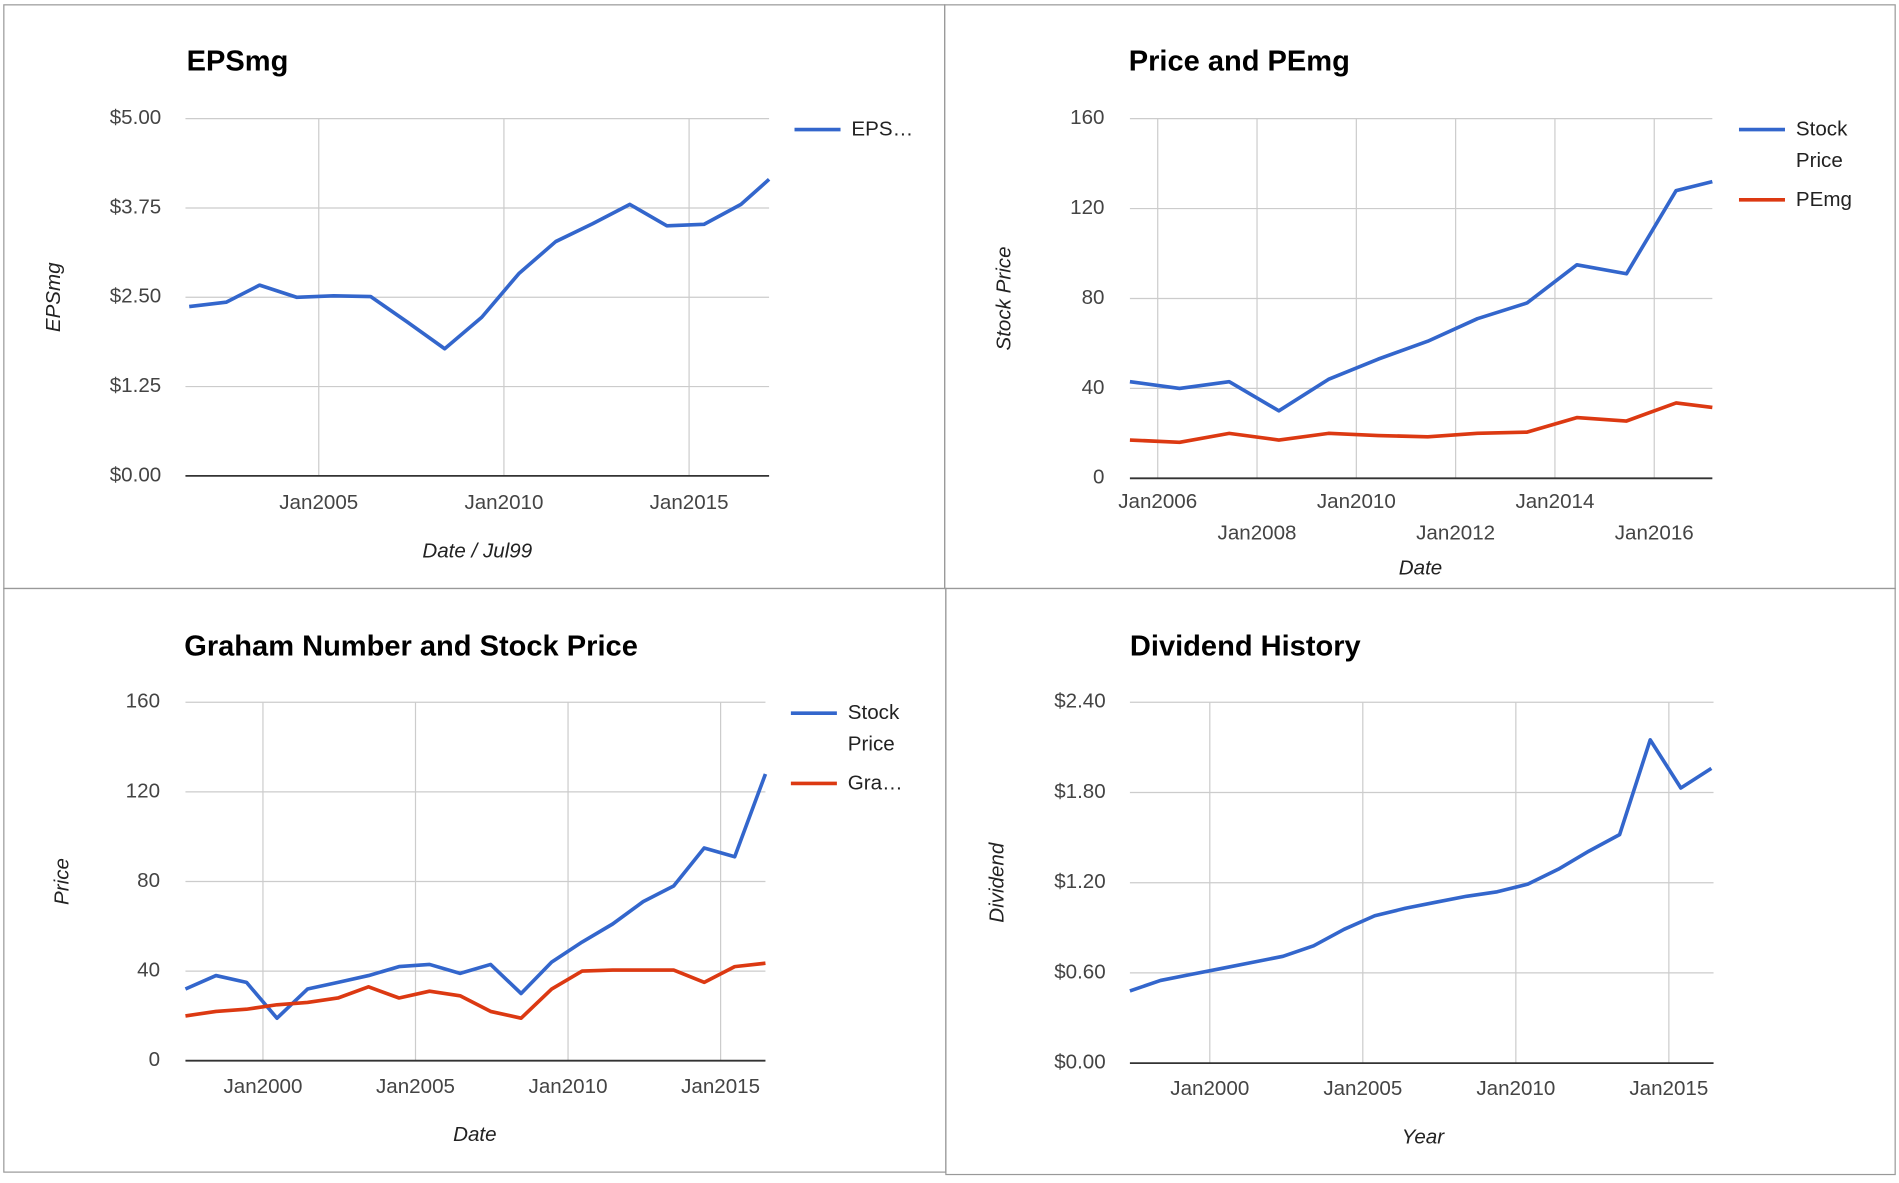  Describe the element at coordinates (136, 117) in the screenshot. I see `y-tick-label: $5.00` at that location.